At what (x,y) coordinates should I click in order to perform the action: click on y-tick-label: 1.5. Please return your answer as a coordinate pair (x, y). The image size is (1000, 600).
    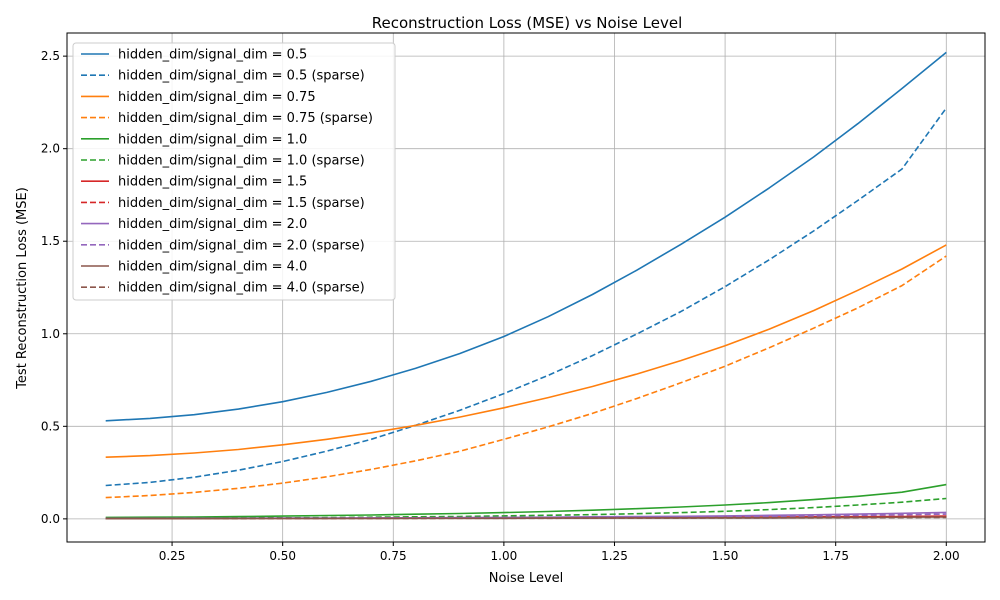
    Looking at the image, I should click on (50, 241).